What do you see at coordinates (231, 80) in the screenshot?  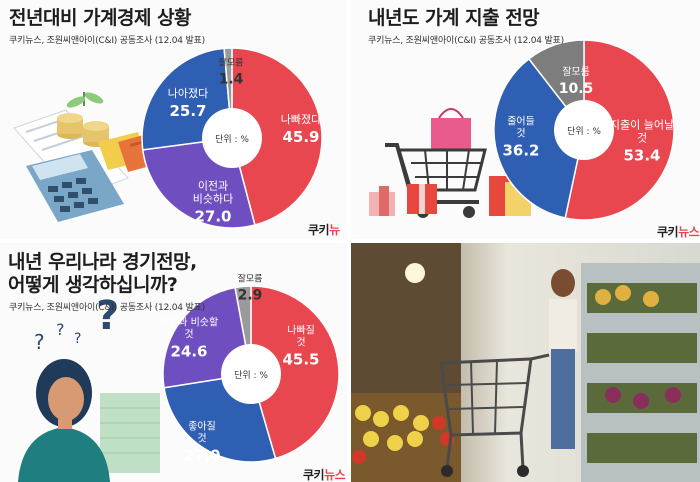 I see `slice-value: 1.4` at bounding box center [231, 80].